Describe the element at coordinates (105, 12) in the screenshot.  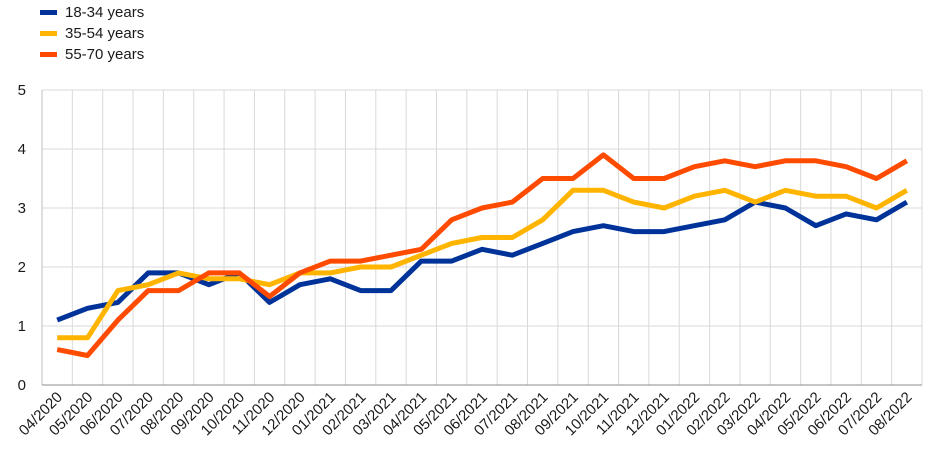
I see `legend-label-18-34: 18-34 years` at that location.